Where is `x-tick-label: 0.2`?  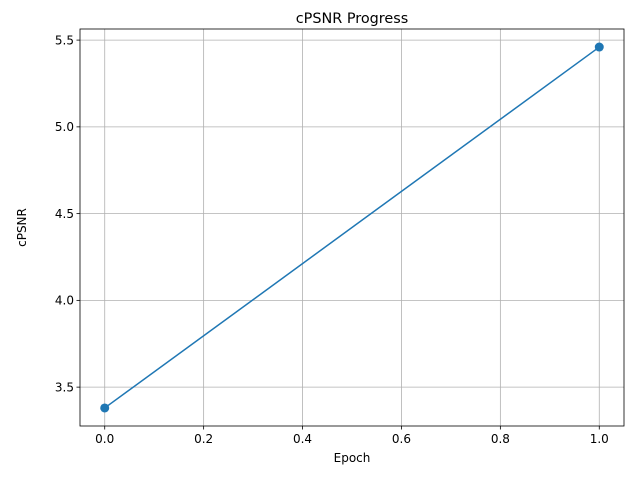
x-tick-label: 0.2 is located at coordinates (203, 439).